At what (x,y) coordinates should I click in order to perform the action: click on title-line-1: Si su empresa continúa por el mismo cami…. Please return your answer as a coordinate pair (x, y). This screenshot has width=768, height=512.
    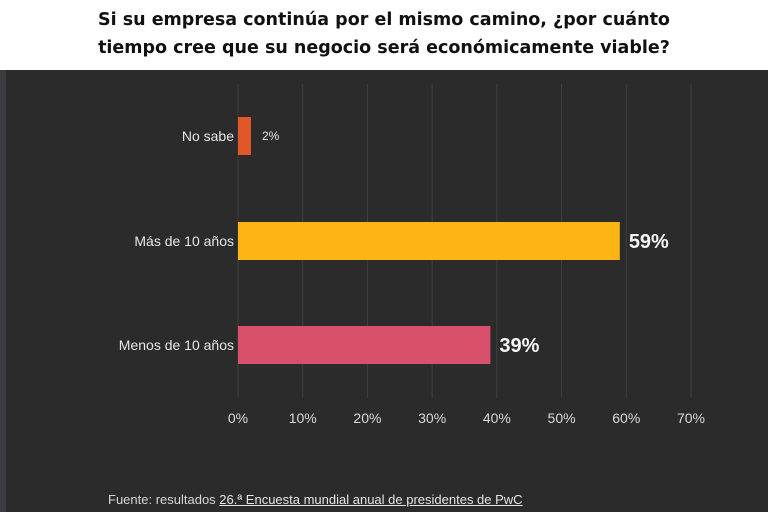
    Looking at the image, I should click on (384, 20).